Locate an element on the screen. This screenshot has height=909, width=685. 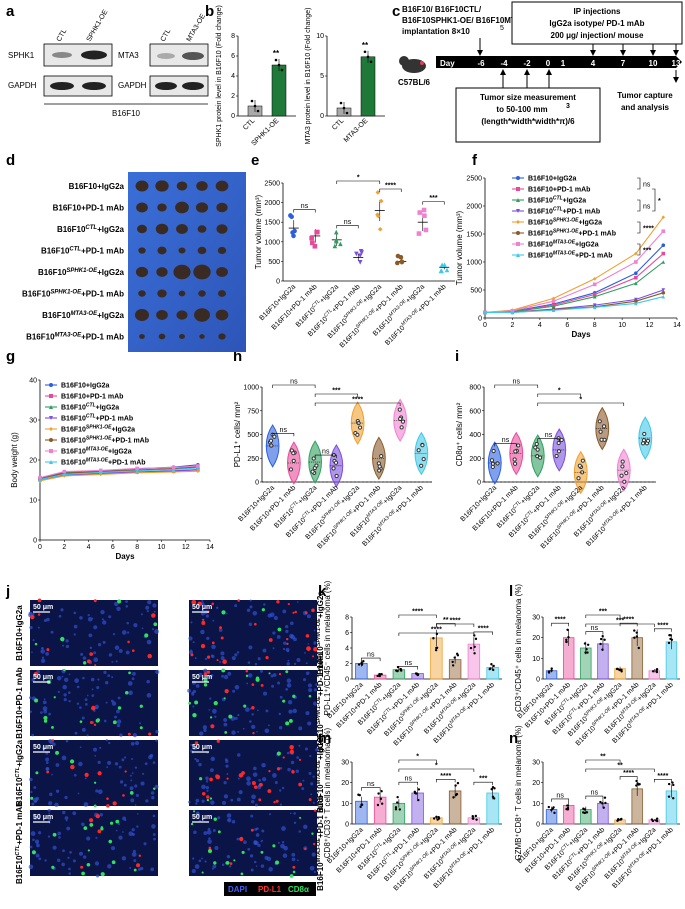
mouse-icon-head is located at coordinates (404, 61).